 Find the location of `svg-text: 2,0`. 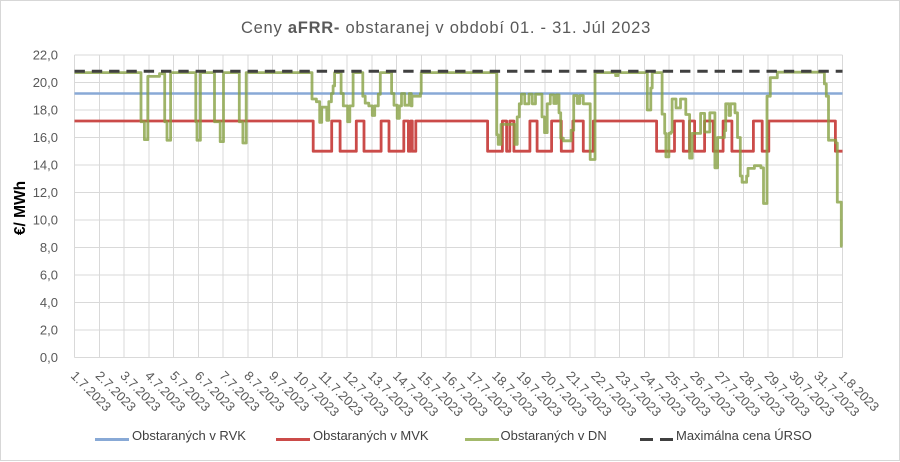

svg-text: 2,0 is located at coordinates (49, 330).